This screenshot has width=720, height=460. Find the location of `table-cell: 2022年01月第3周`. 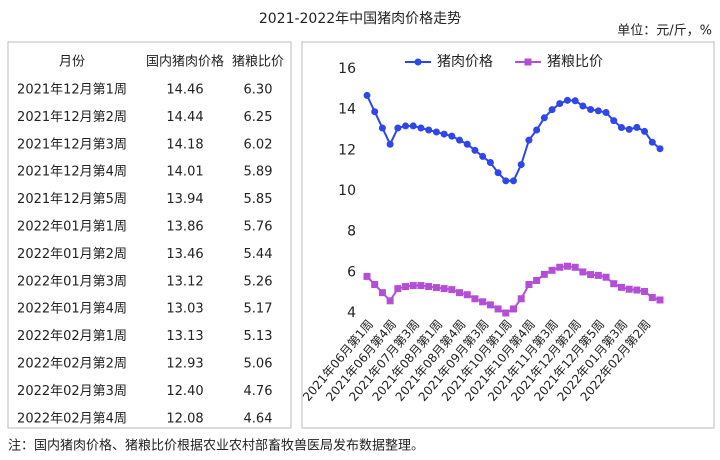

table-cell: 2022年01月第3周 is located at coordinates (72, 281).